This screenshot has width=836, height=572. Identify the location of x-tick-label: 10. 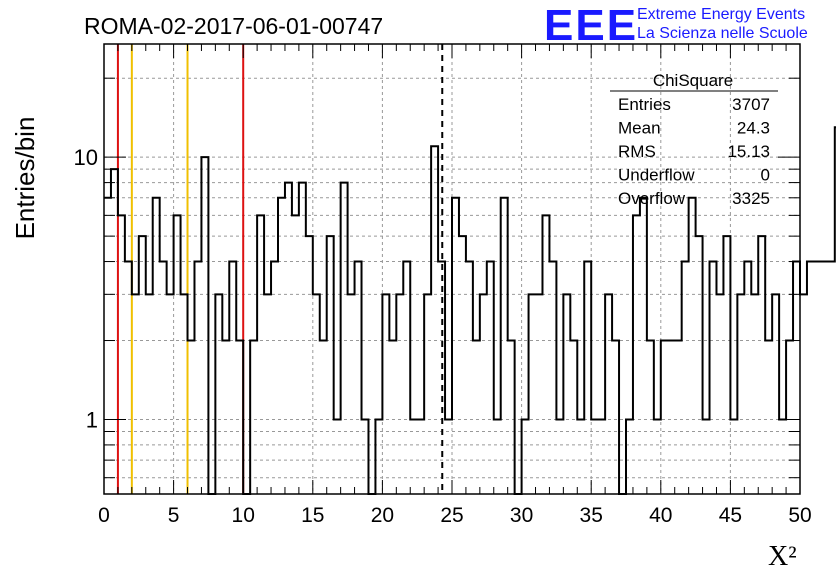
(243, 515).